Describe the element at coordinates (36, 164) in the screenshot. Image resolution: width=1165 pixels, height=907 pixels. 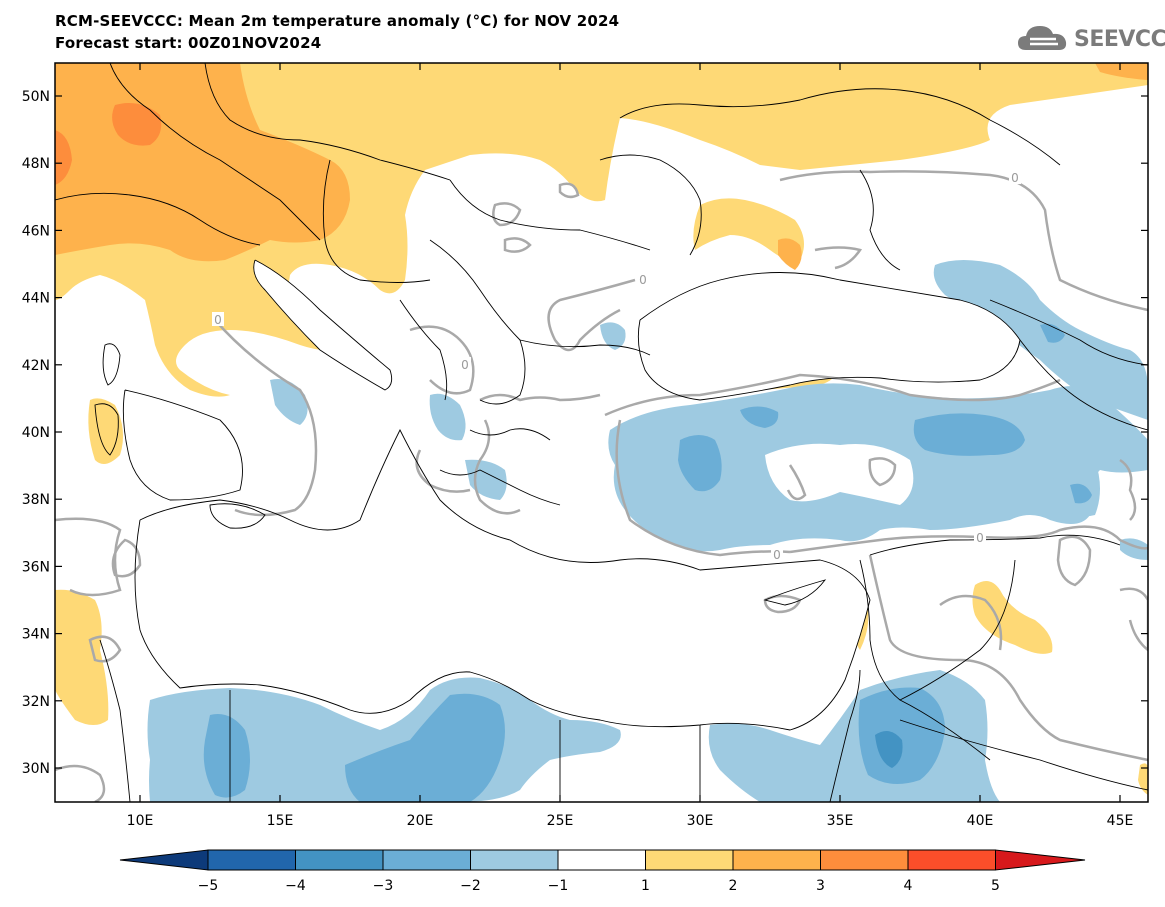
I see `lat-label: 48N` at that location.